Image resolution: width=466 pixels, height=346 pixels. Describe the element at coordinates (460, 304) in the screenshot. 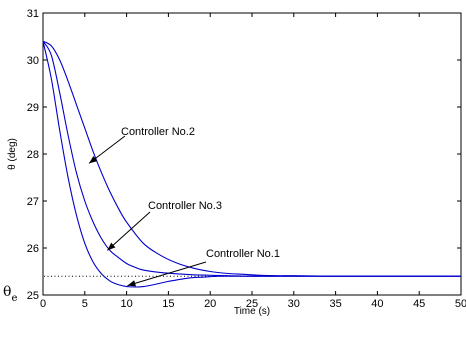

I see `x-tick-label: 50` at that location.